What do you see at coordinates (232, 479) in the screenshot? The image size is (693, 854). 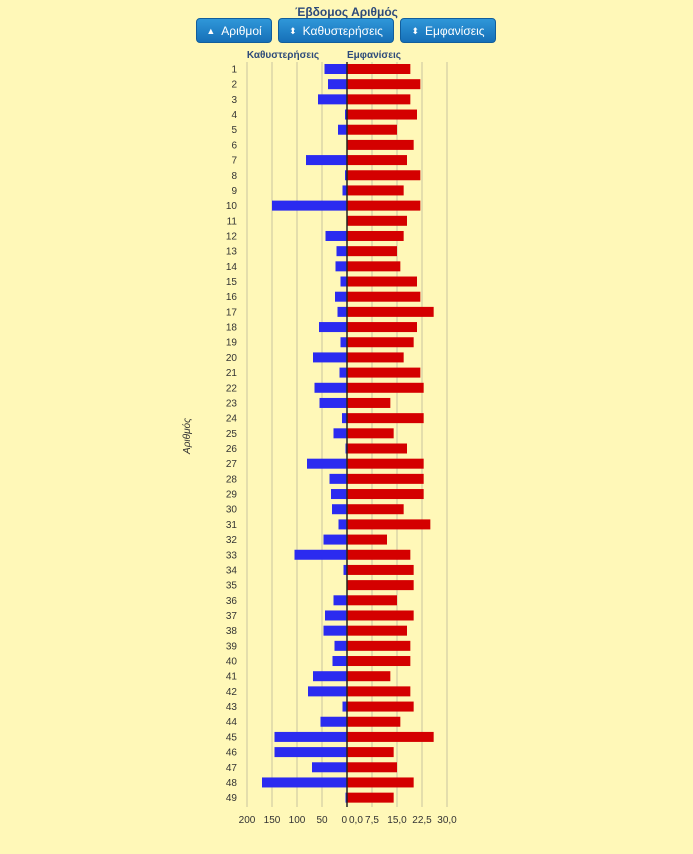 I see `category-label: 28` at bounding box center [232, 479].